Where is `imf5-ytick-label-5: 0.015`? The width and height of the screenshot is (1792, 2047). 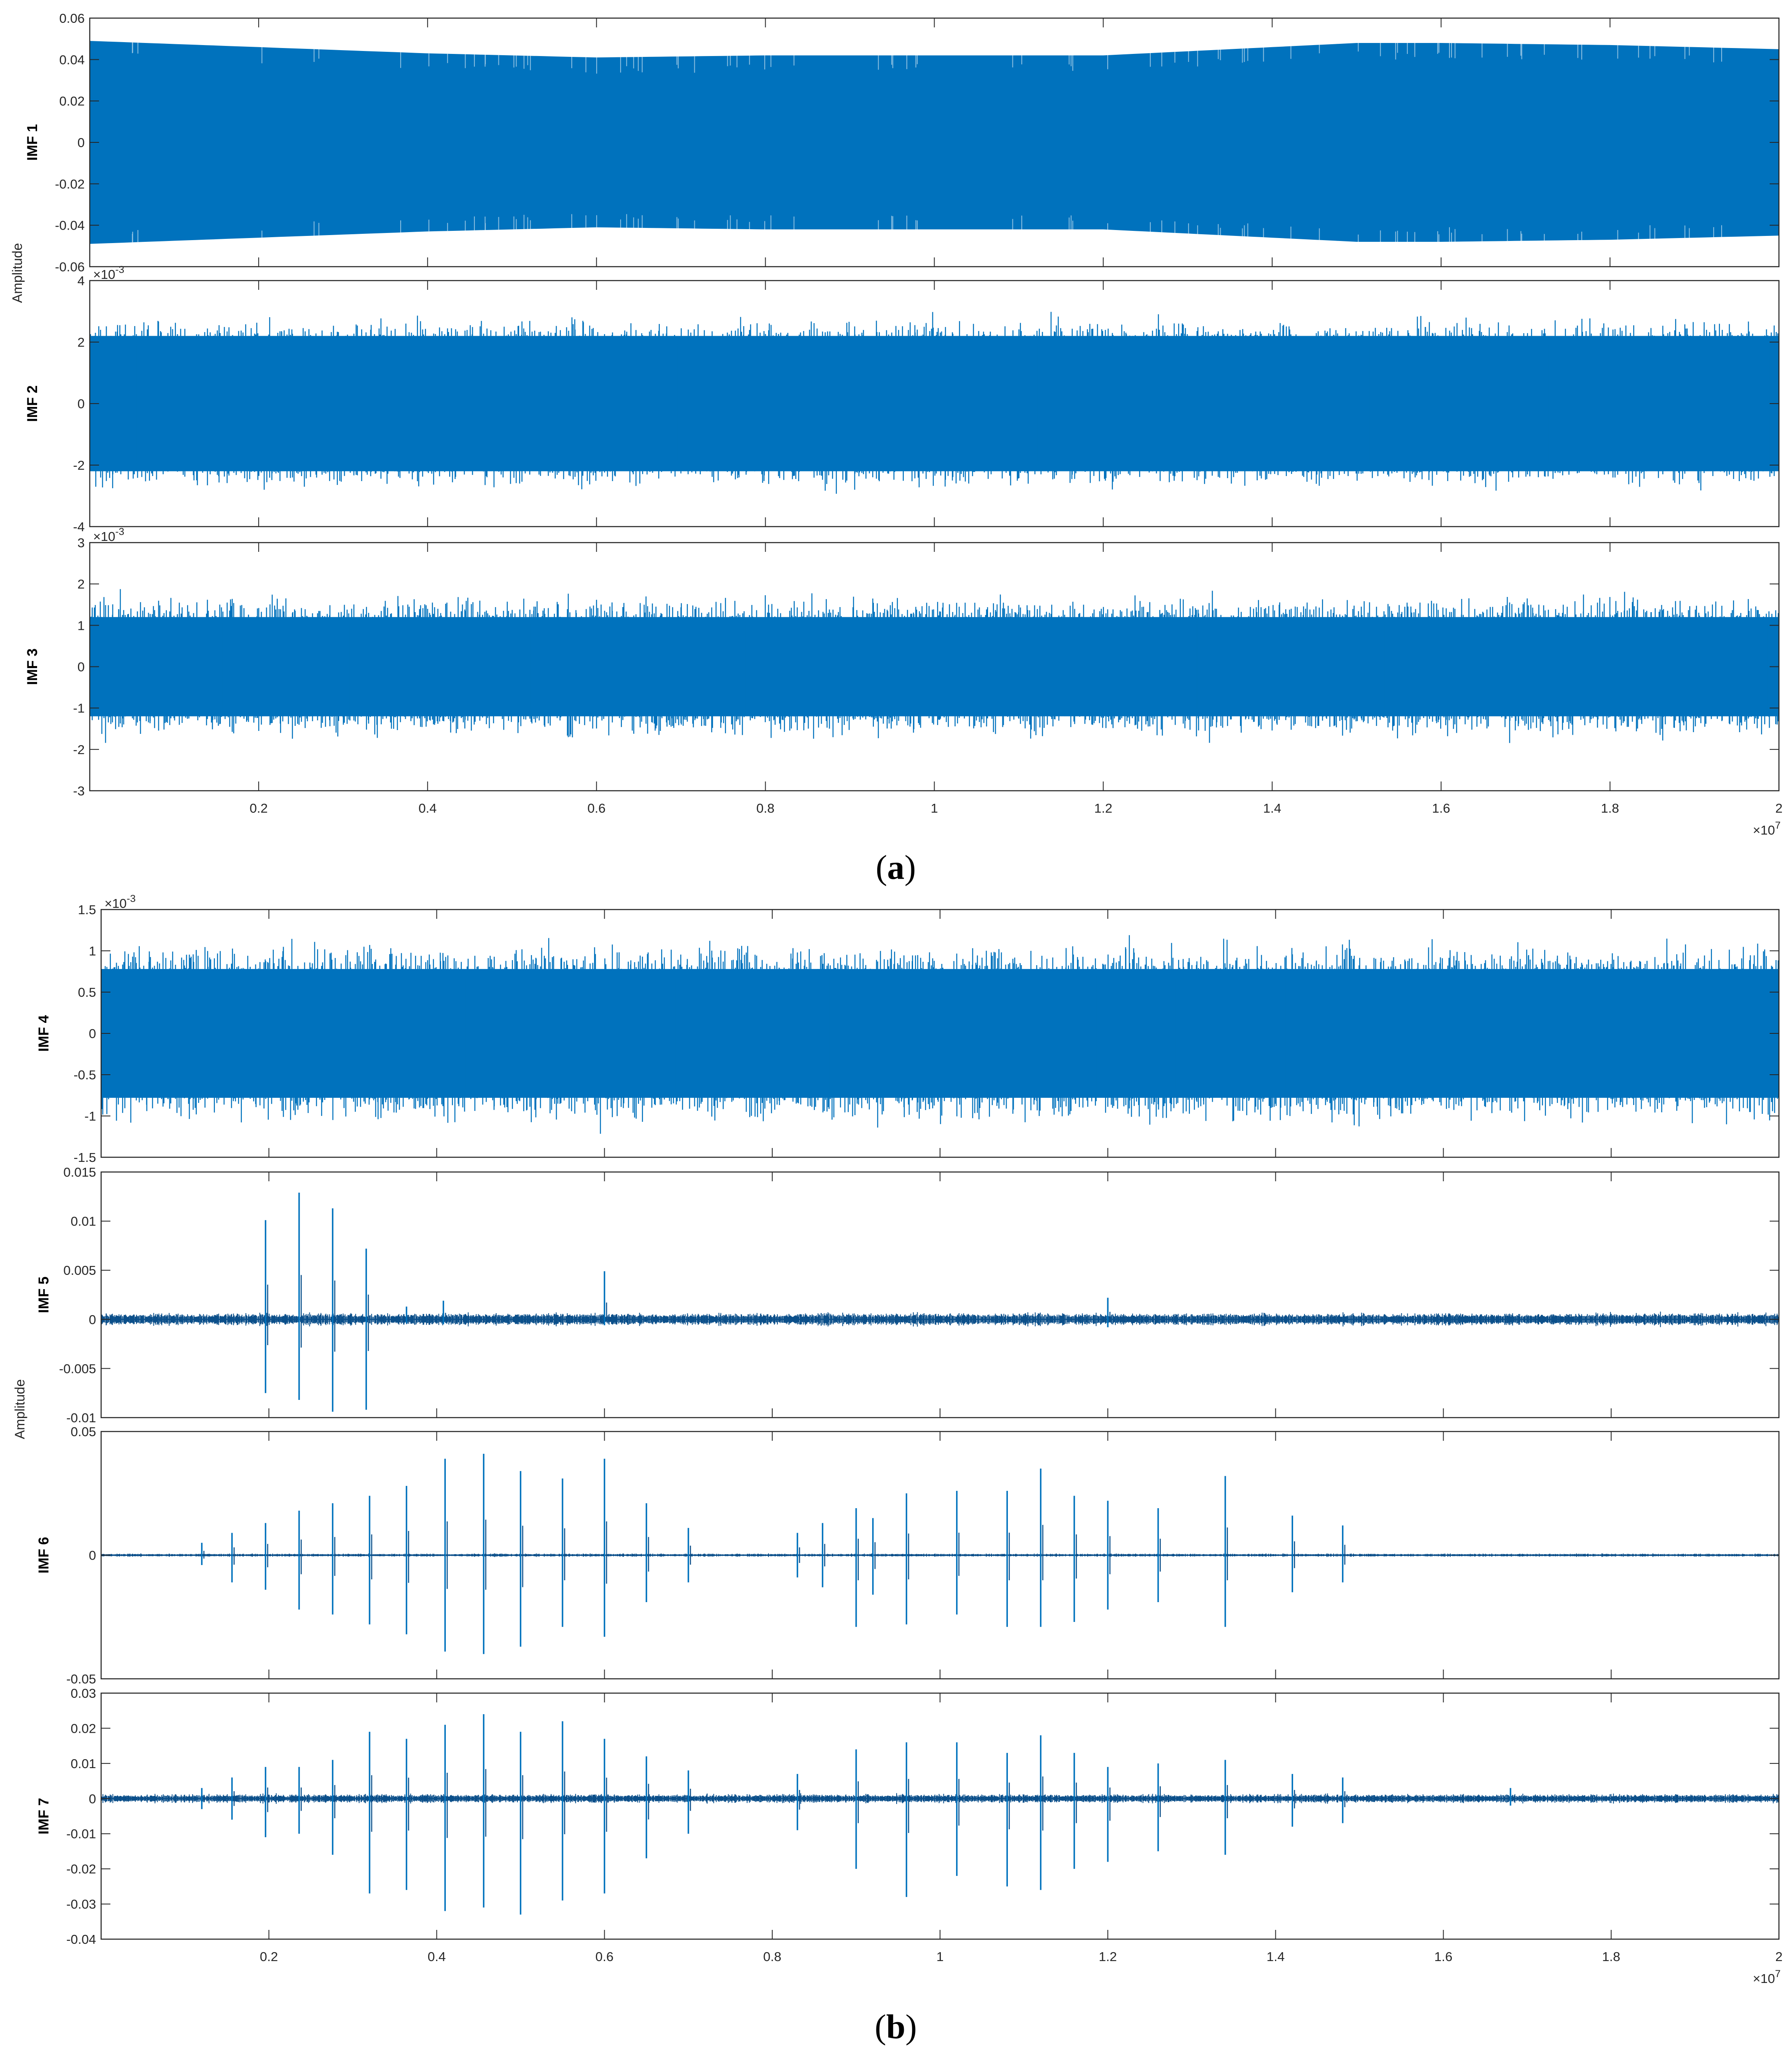
imf5-ytick-label-5: 0.015 is located at coordinates (79, 1172).